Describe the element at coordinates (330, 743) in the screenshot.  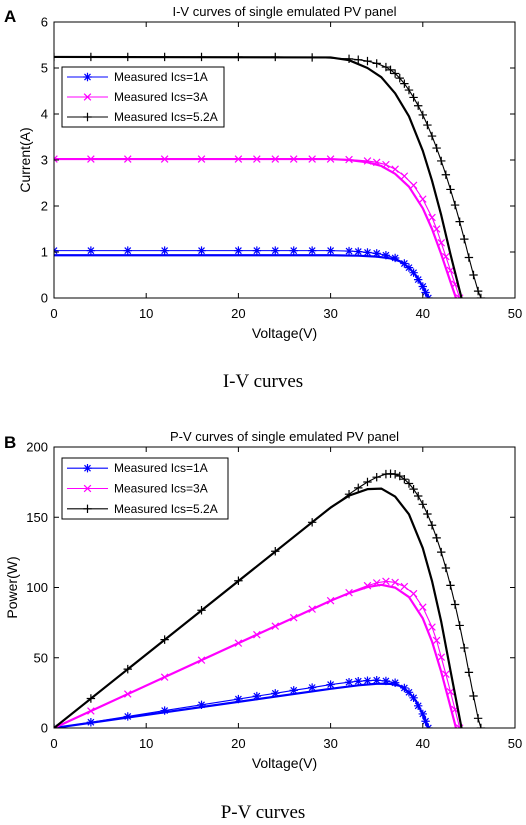
I see `x-tick-label: 30` at that location.